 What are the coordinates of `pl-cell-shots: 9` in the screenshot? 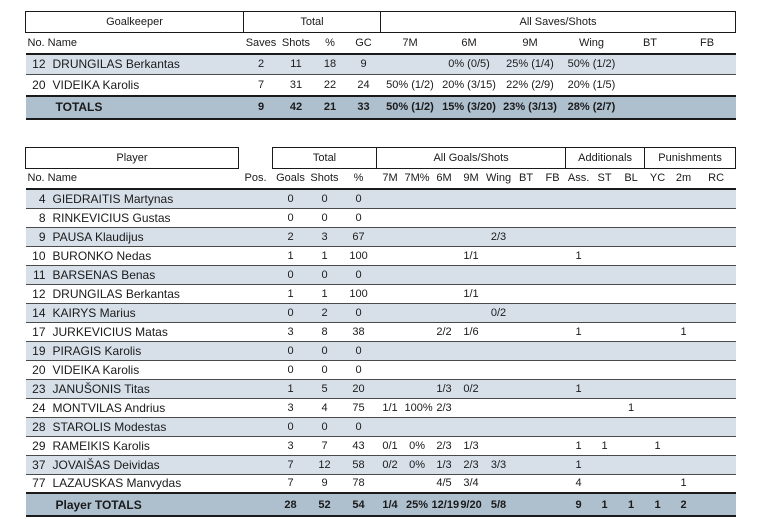 It's located at (324, 484).